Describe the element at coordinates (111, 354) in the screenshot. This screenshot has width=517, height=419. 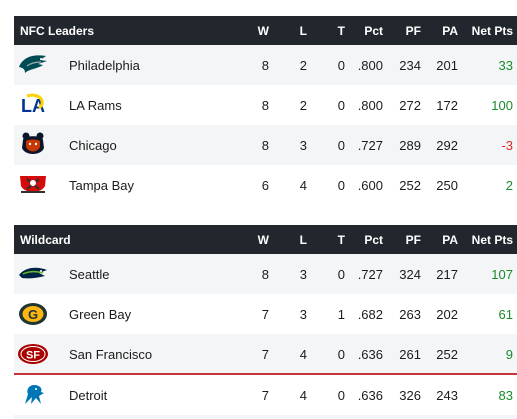
I see `team-name: San Francisco` at that location.